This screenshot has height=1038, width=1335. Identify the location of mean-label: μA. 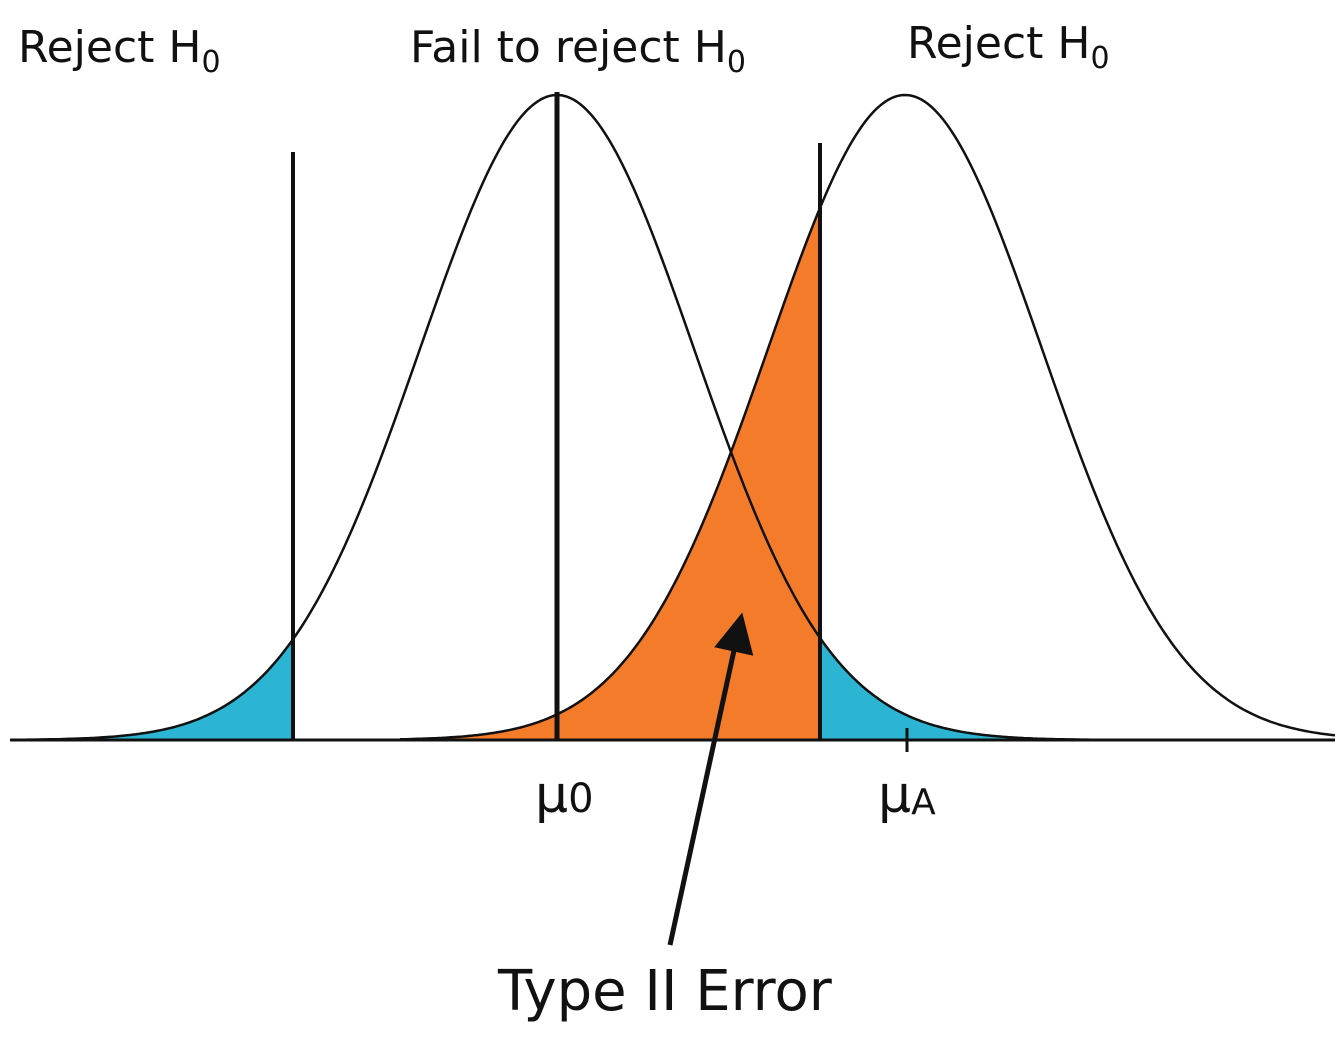
(907, 795).